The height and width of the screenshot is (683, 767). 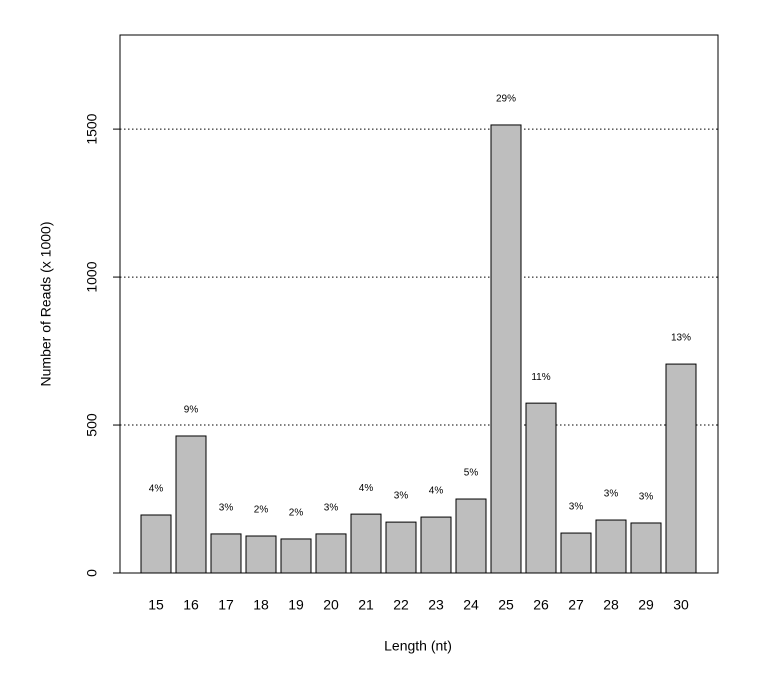 What do you see at coordinates (418, 646) in the screenshot?
I see `x-axis-label: Length (nt)` at bounding box center [418, 646].